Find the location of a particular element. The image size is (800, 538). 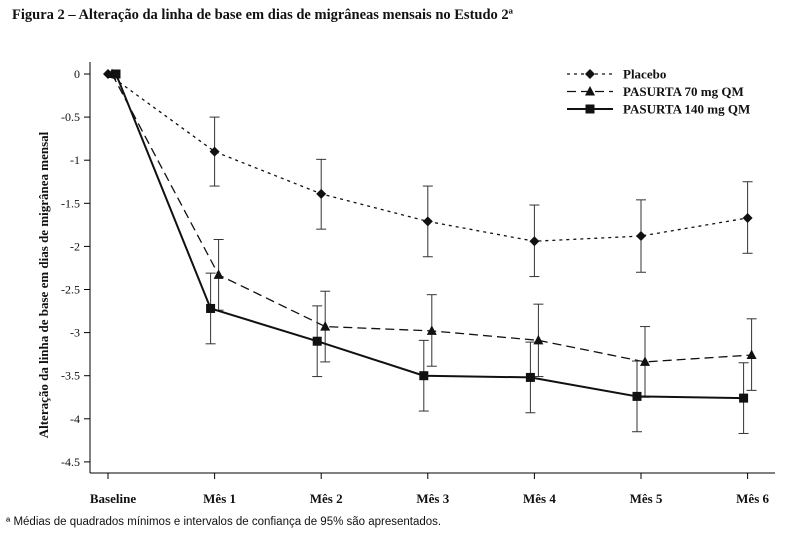

y-tick-label: -4.5 is located at coordinates (70, 462).